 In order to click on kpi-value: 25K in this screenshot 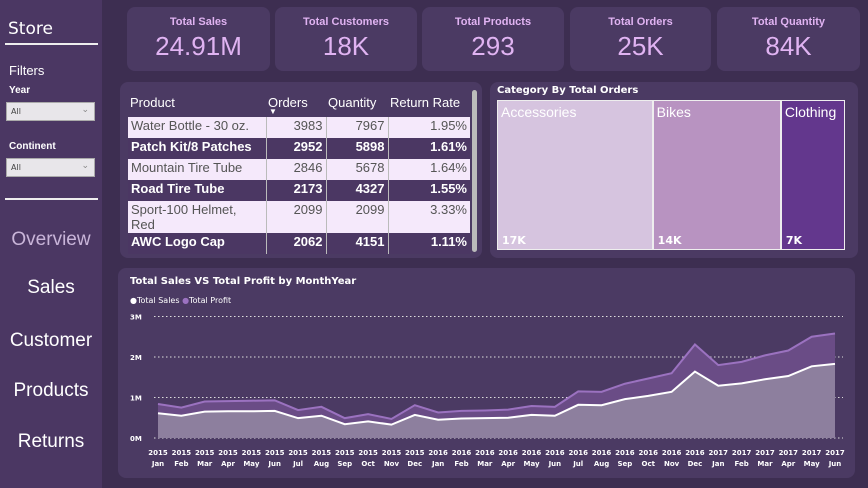, I will do `click(640, 46)`.